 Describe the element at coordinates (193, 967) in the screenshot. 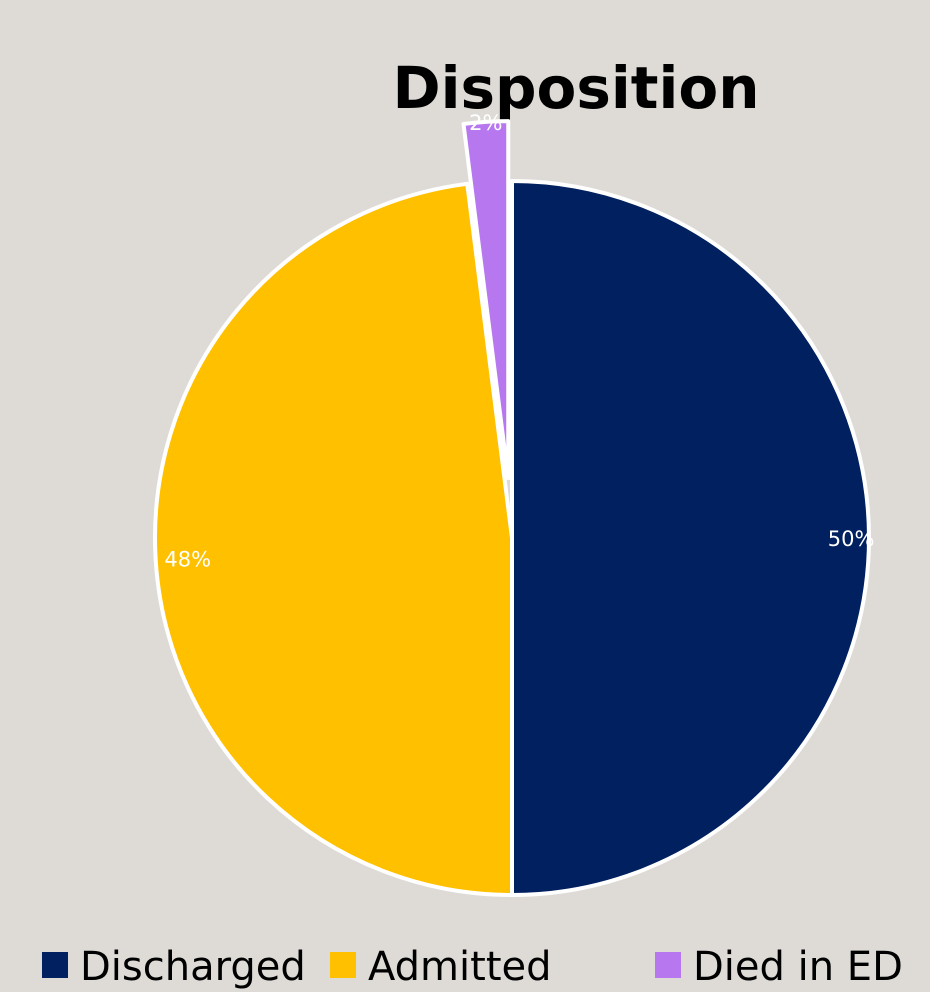

I see `legend-label-discharged: Discharged` at that location.